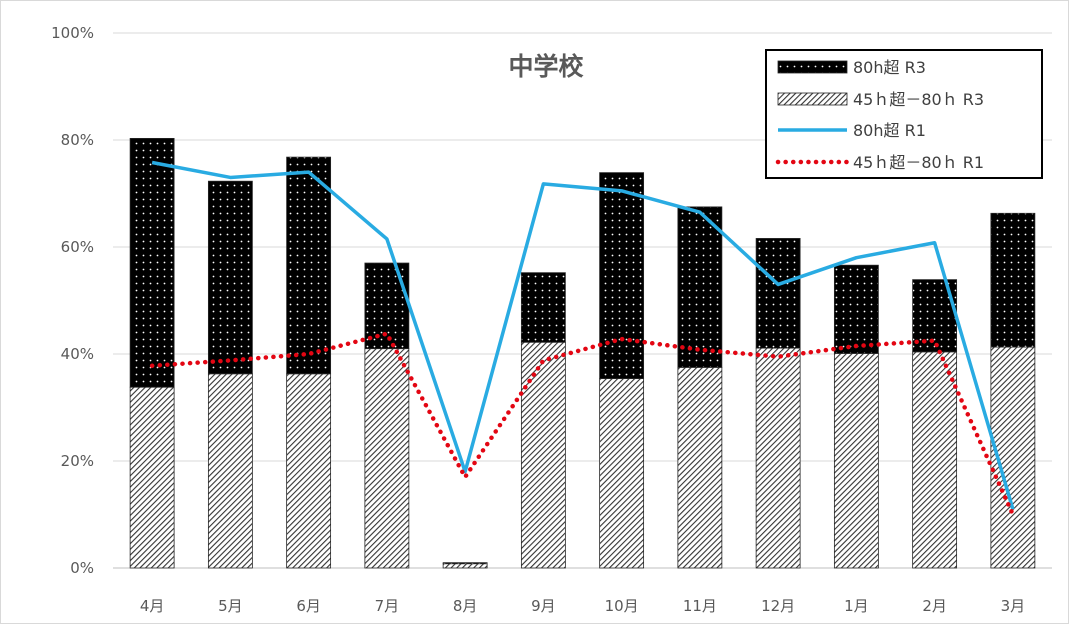 The image size is (1069, 624). What do you see at coordinates (918, 99) in the screenshot?
I see `legend-label: 45ｈ超－80ｈ R3` at bounding box center [918, 99].